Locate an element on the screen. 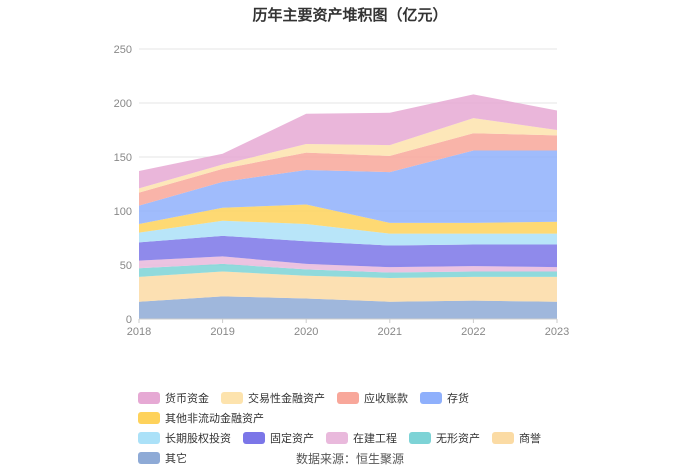 This screenshot has width=700, height=474. area-应收账款 is located at coordinates (348, 169).